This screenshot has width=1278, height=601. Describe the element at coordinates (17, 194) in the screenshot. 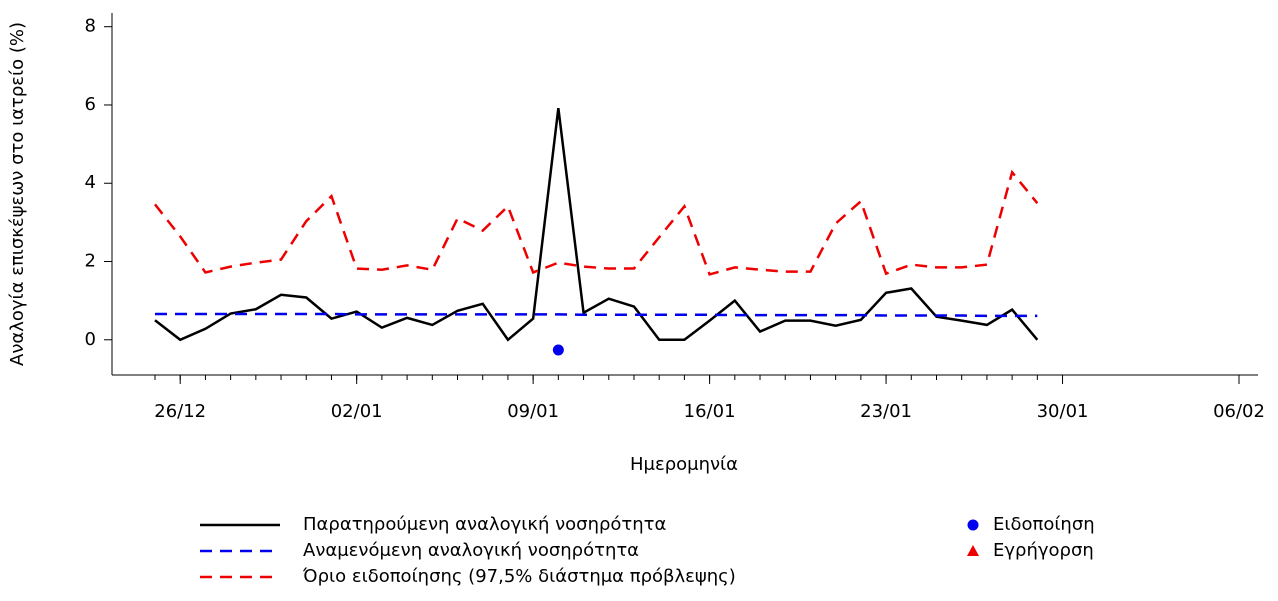

I see `y-axis-label: Αναλογία επισκέψεων στο ιατρείο (%)` at that location.